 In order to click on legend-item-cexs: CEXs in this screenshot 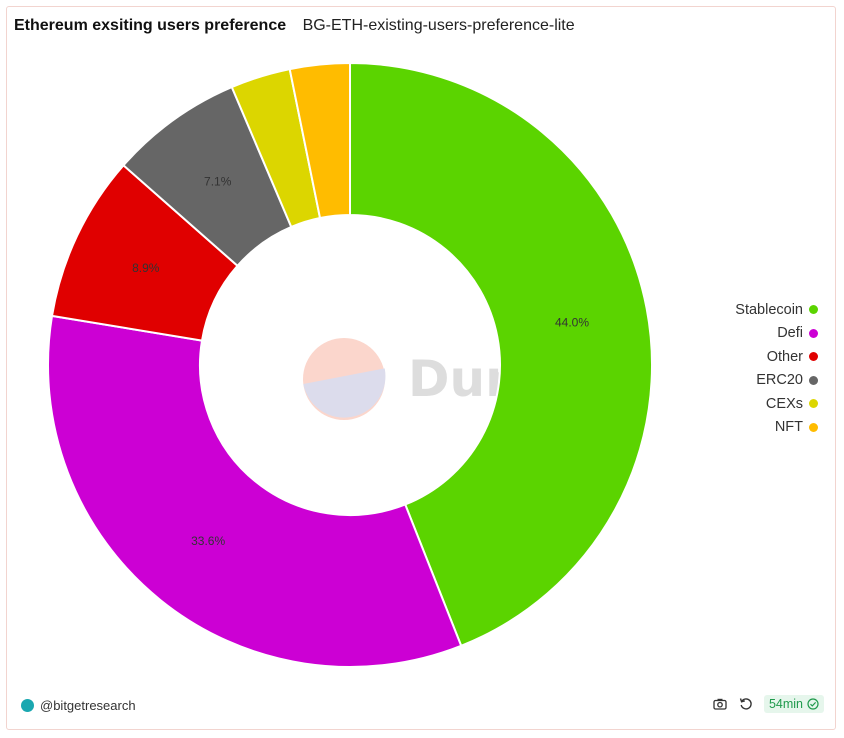, I will do `click(776, 404)`.